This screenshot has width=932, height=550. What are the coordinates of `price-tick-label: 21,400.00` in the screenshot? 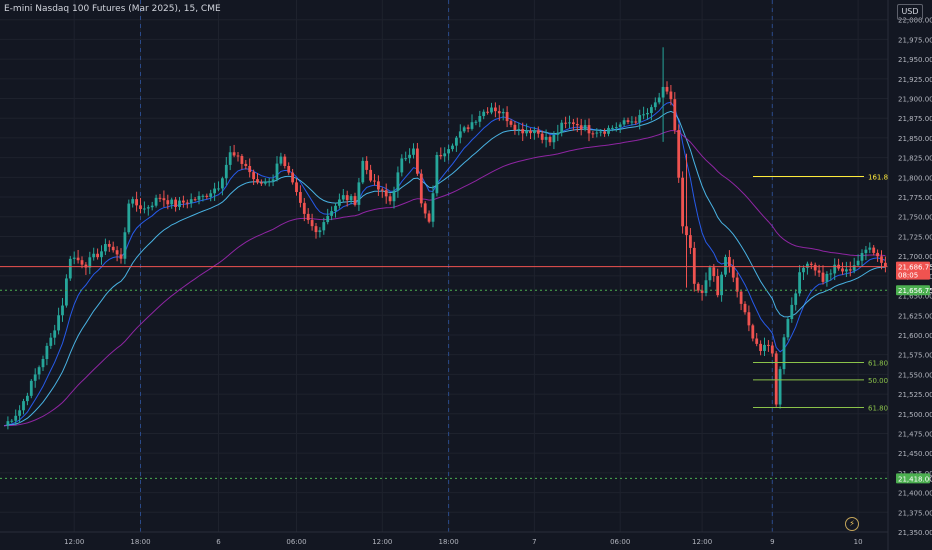 It's located at (915, 494).